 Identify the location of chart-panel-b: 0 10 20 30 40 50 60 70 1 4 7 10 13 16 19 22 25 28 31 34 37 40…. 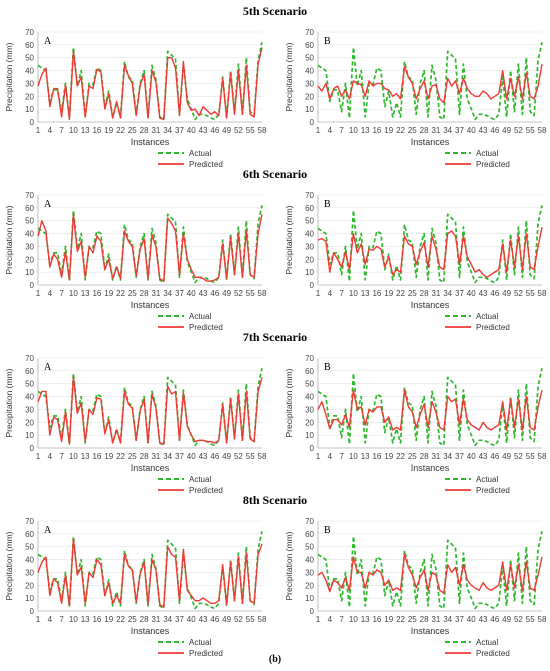
(415, 425).